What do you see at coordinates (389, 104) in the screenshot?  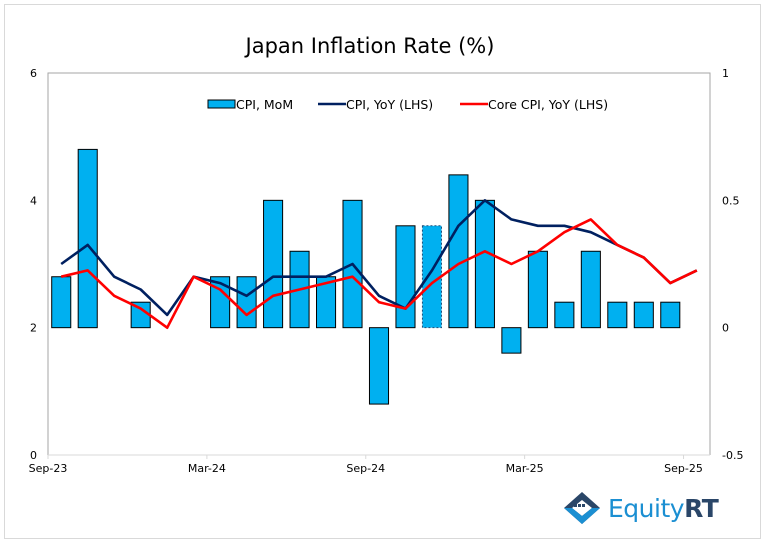 I see `legend-label-cpi-yoy: CPI, YoY (LHS)` at bounding box center [389, 104].